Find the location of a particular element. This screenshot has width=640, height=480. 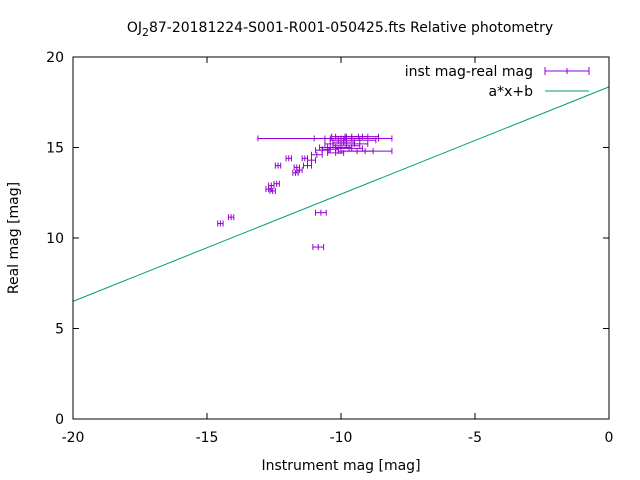

legend-label-series-2: a*x+b is located at coordinates (511, 92).